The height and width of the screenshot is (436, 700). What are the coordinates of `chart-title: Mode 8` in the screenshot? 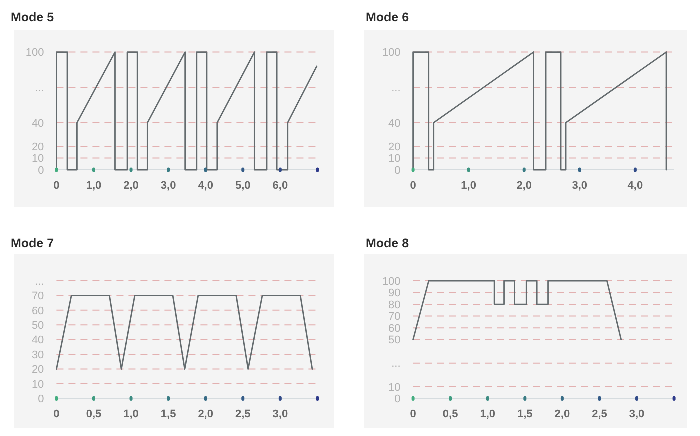 It's located at (388, 243).